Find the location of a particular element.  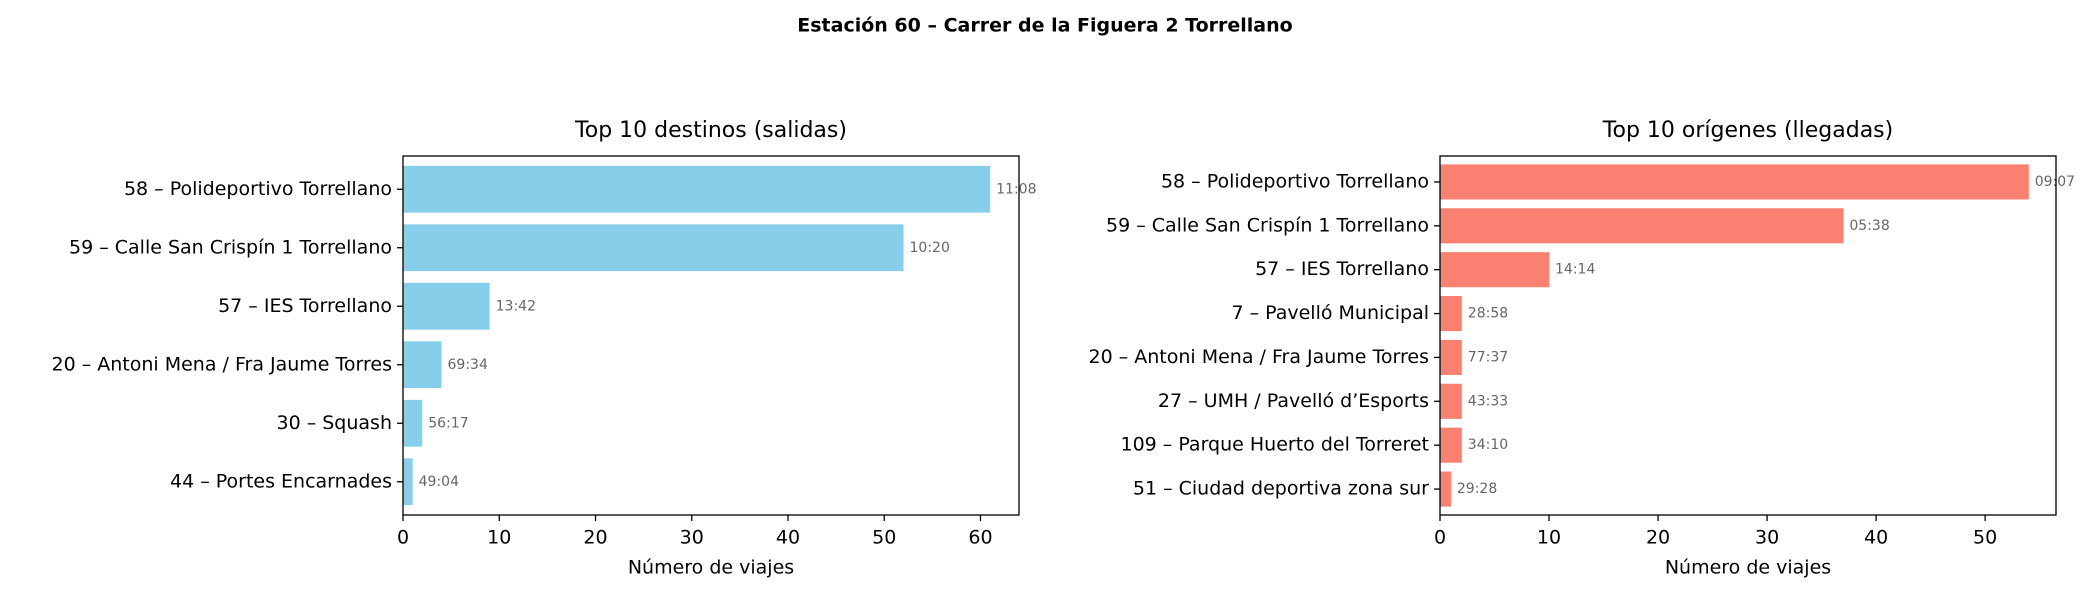

y-tick-label: 30 – Squash is located at coordinates (334, 423).